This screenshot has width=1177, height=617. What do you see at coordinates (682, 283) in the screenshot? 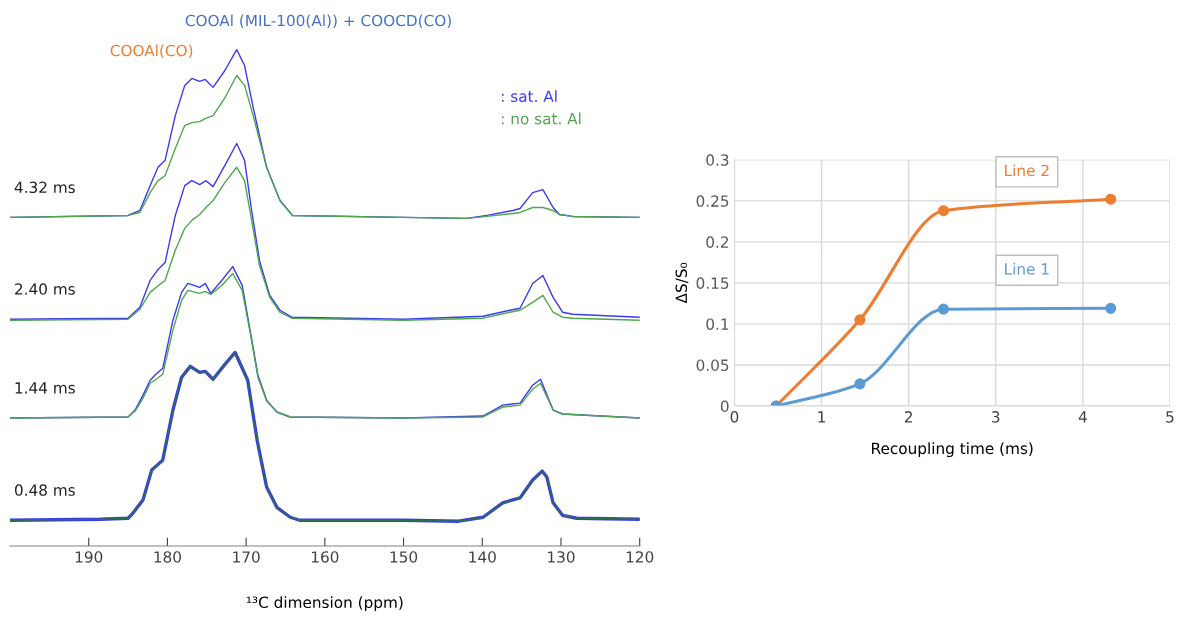
I see `y-axis-title: ΔS/S₀` at bounding box center [682, 283].